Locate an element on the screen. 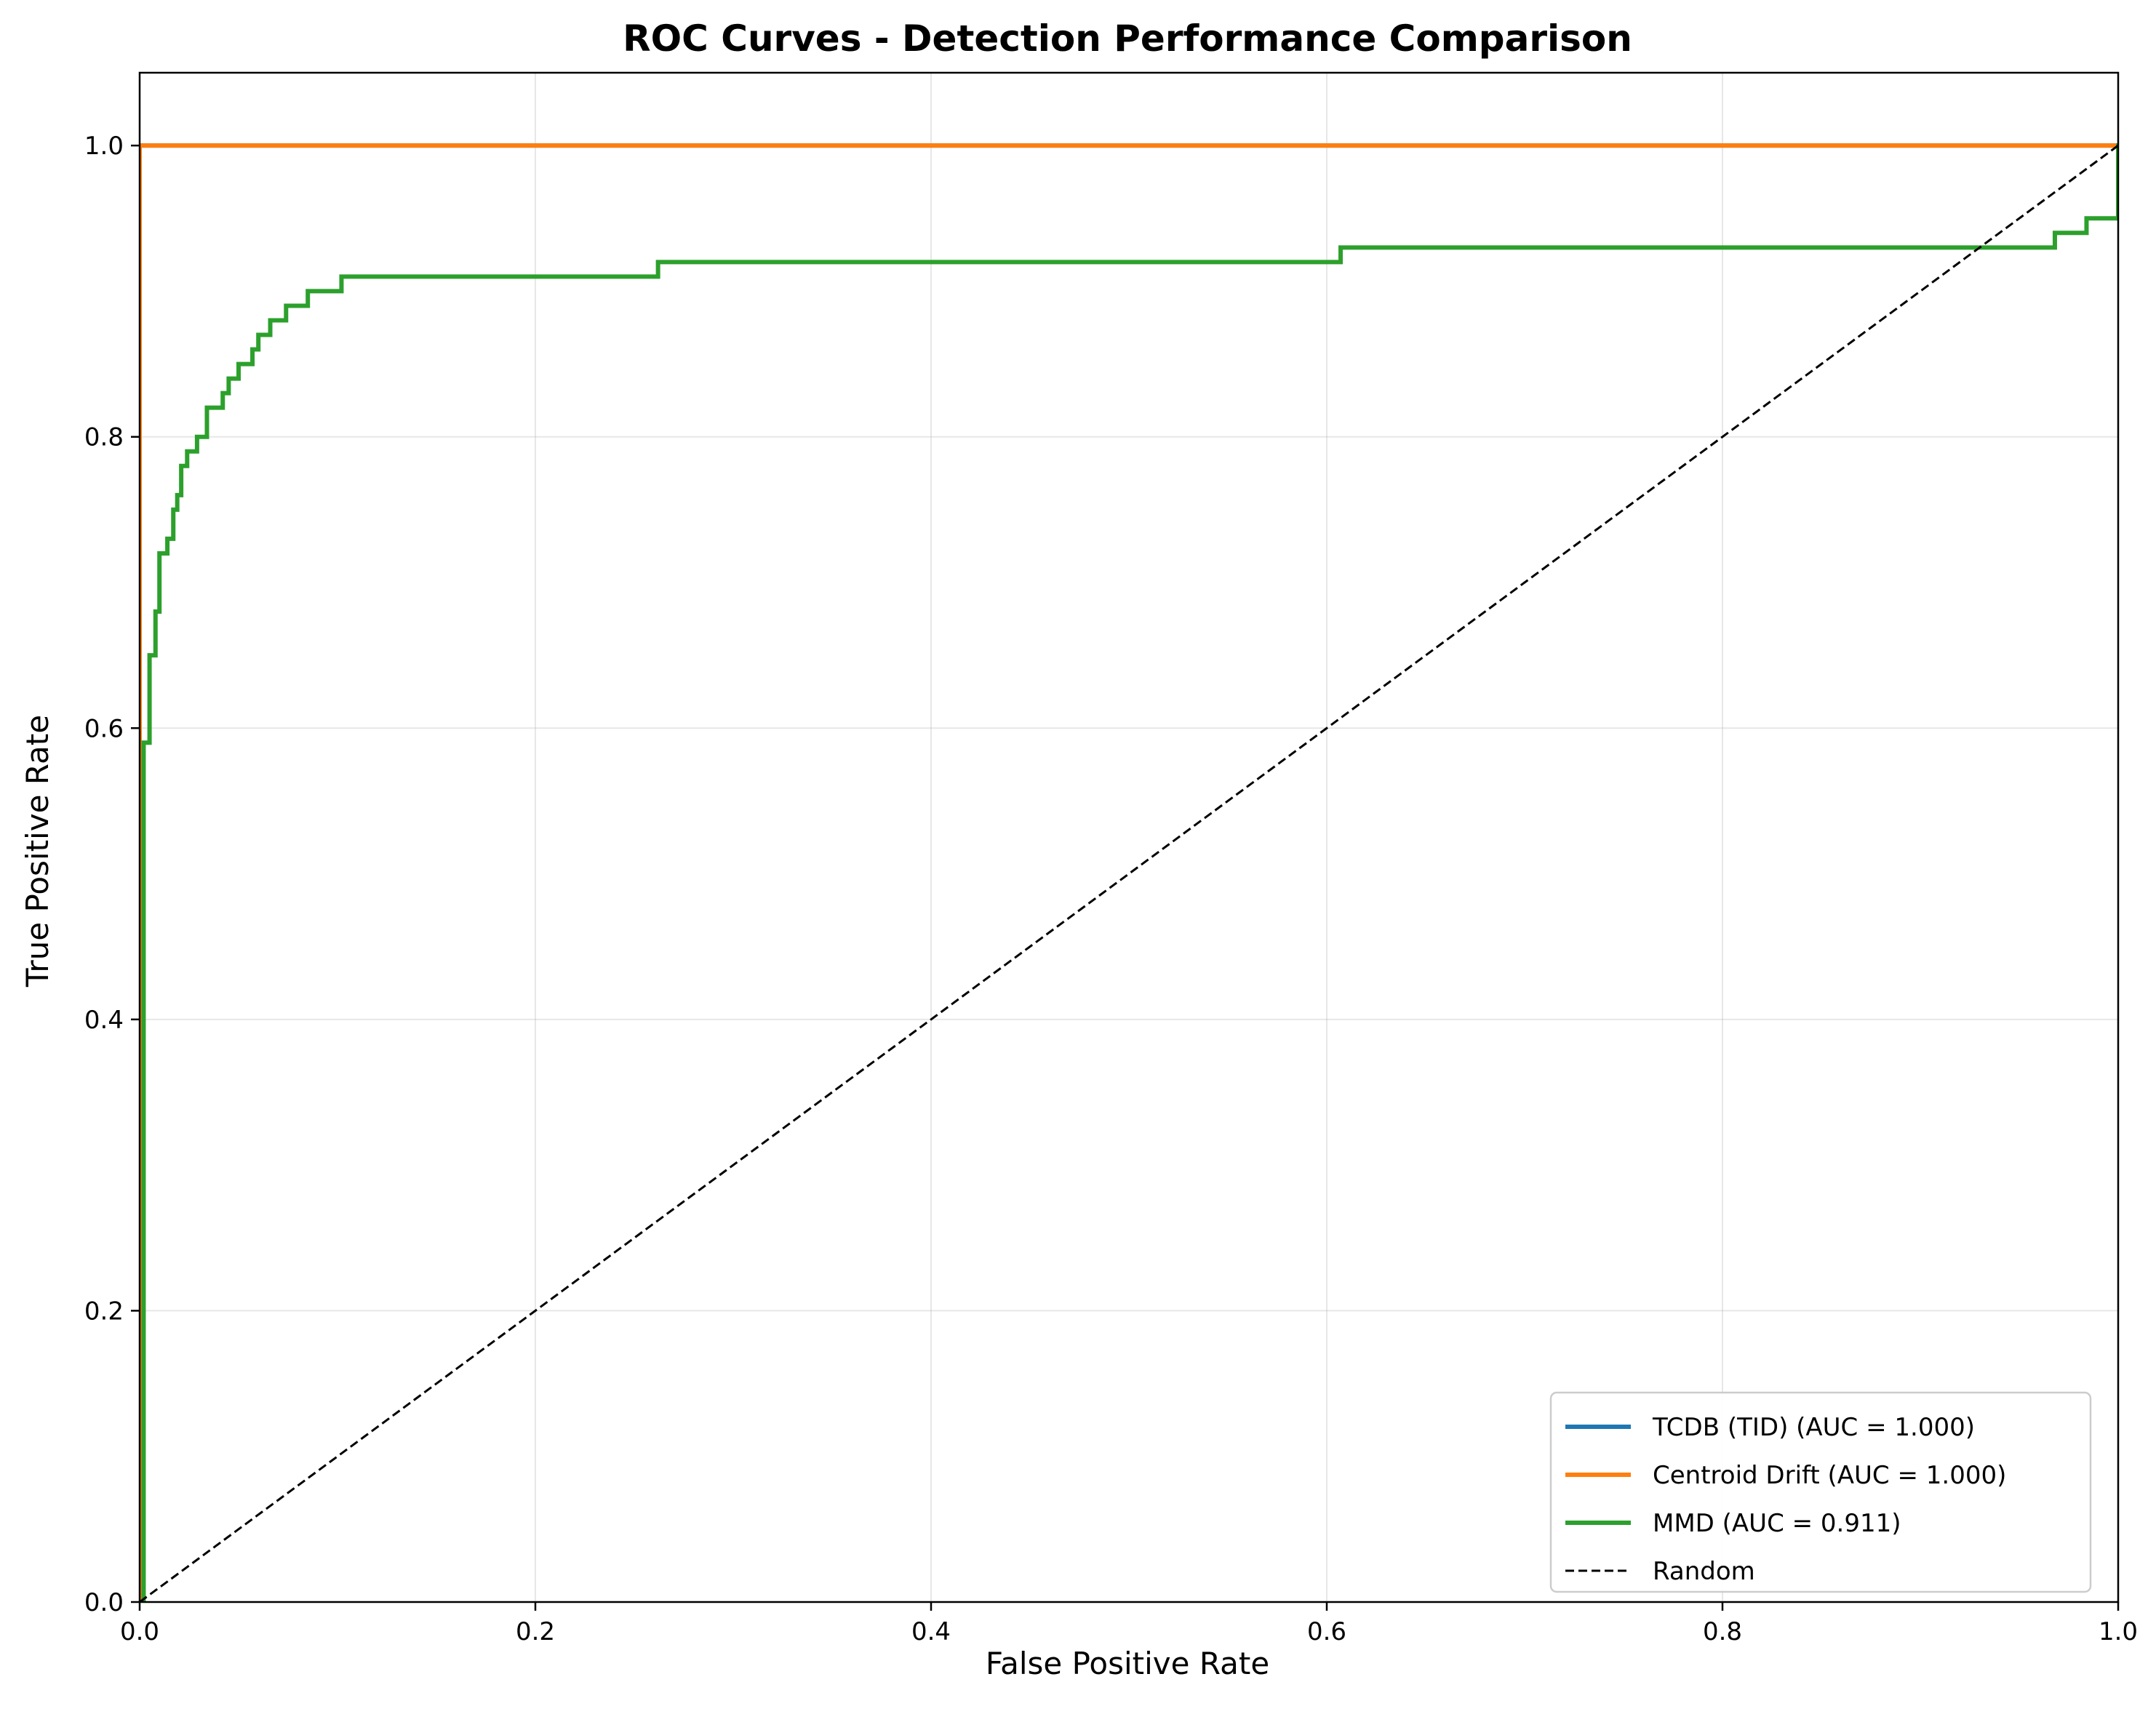 The height and width of the screenshot is (1722, 2156). legend-label-2: MMD (AUC = 0.911) is located at coordinates (1777, 1523).